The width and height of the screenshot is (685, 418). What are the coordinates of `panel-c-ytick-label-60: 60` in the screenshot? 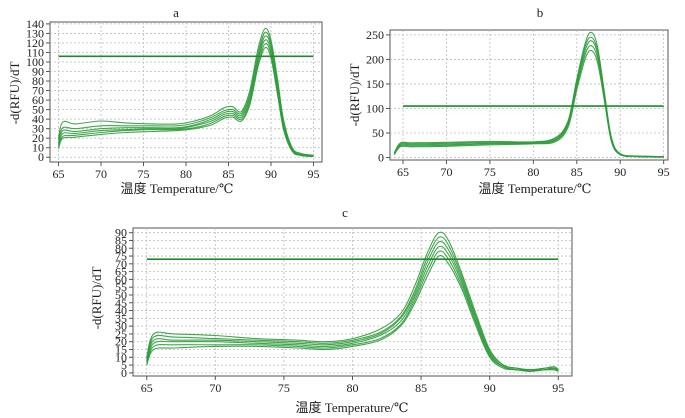 It's located at (121, 279).